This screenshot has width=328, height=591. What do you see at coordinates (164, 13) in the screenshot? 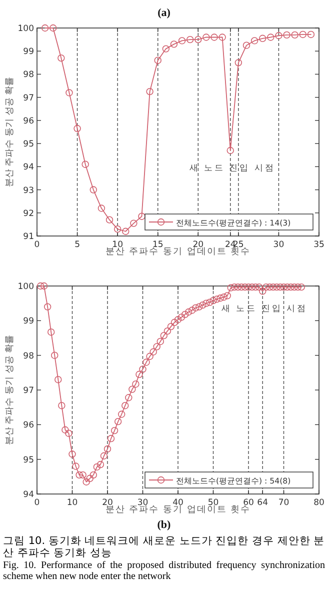
I see `chart-title: (a)` at bounding box center [164, 13].